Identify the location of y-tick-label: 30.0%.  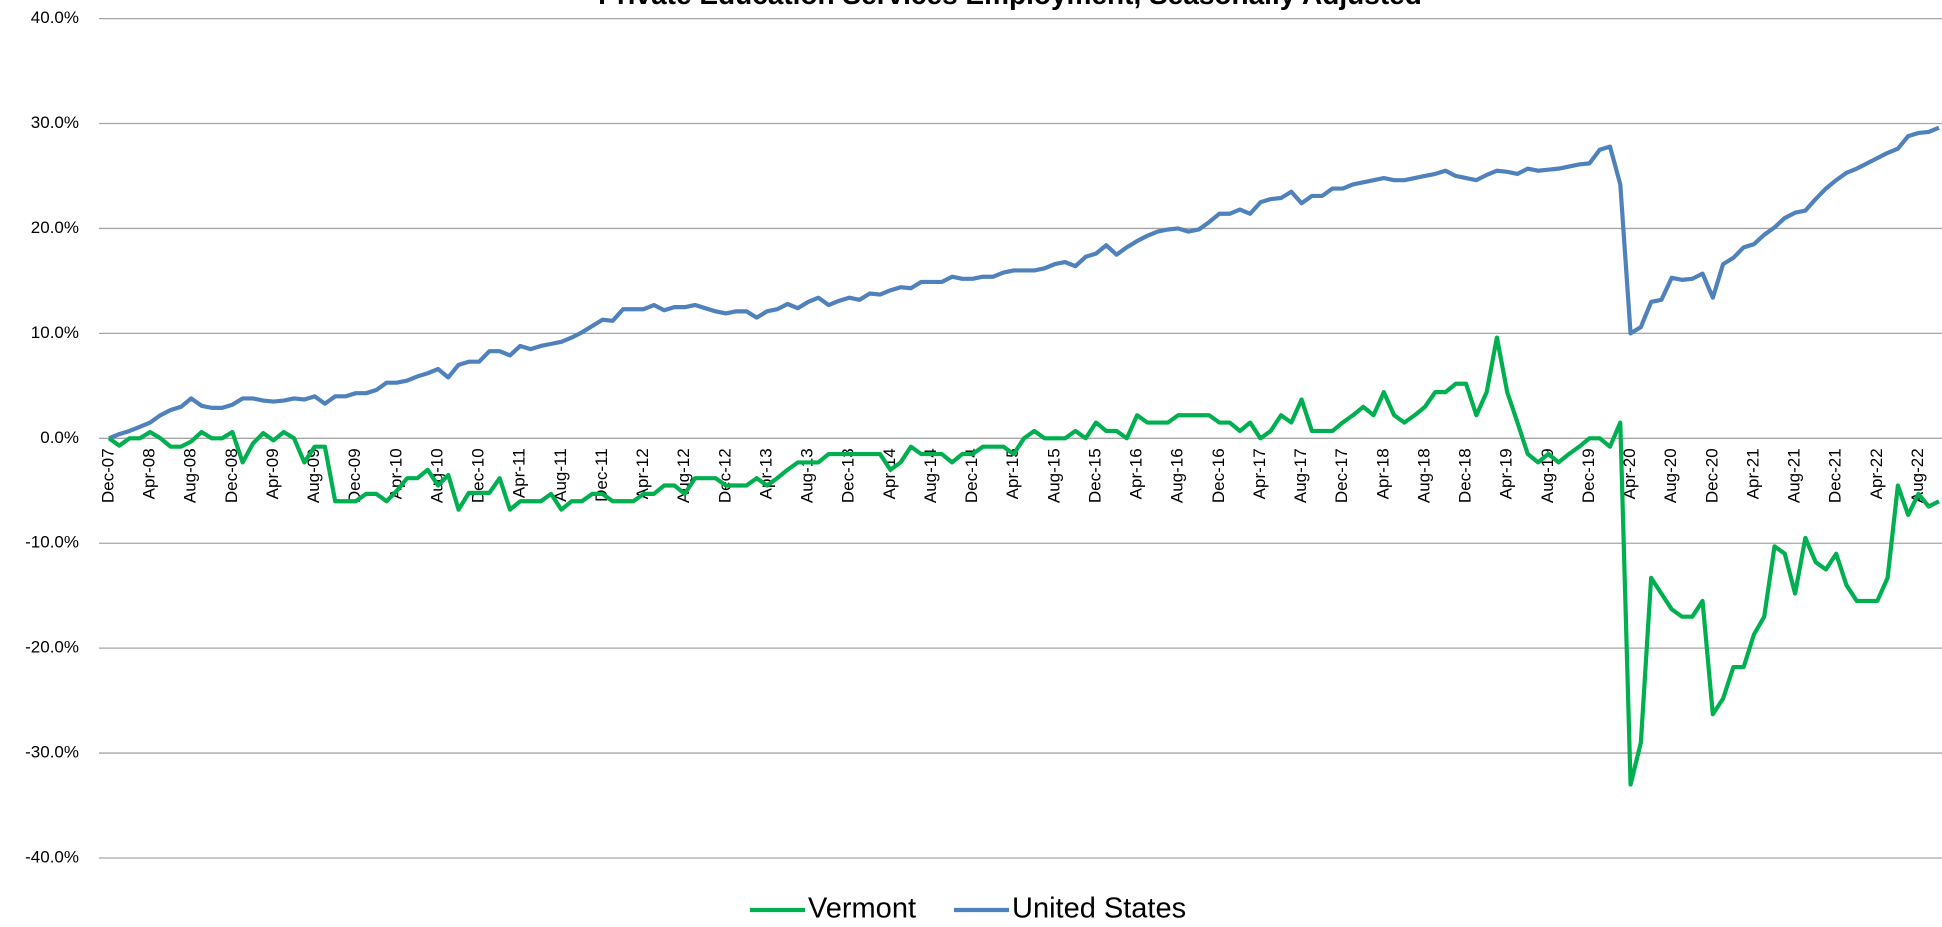
(55, 122).